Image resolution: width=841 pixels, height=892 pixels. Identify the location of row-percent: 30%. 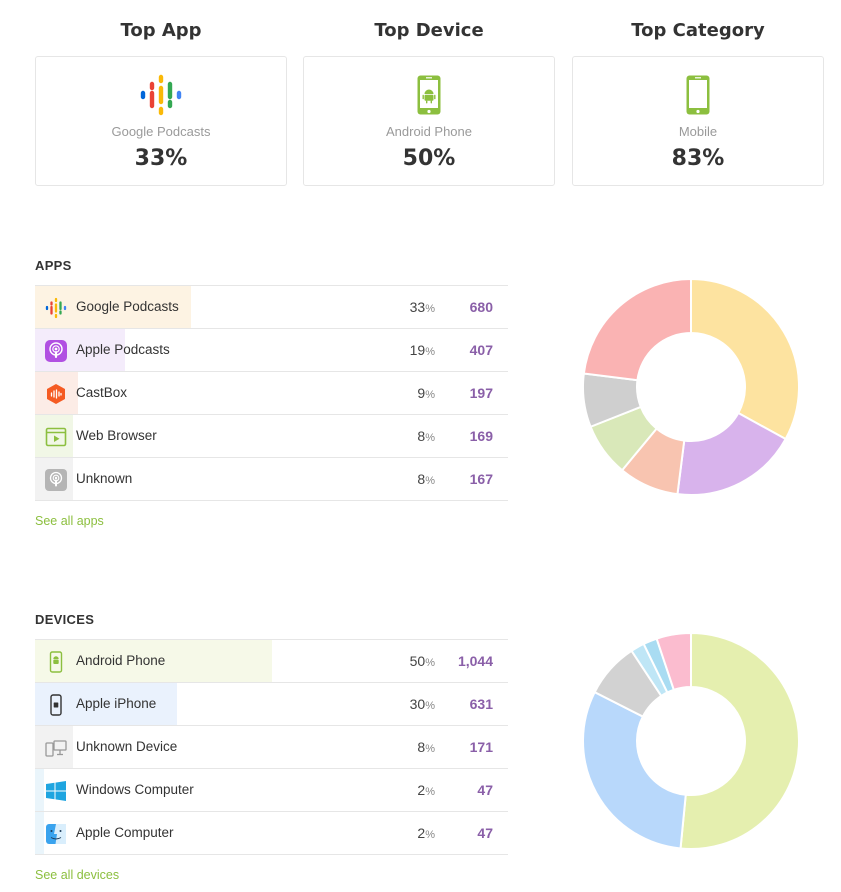
(422, 704).